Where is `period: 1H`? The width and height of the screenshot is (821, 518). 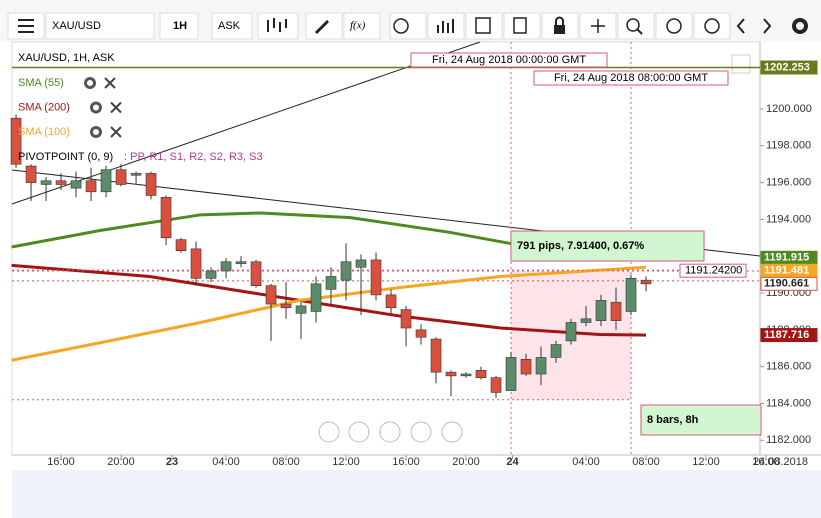
period: 1H is located at coordinates (180, 26).